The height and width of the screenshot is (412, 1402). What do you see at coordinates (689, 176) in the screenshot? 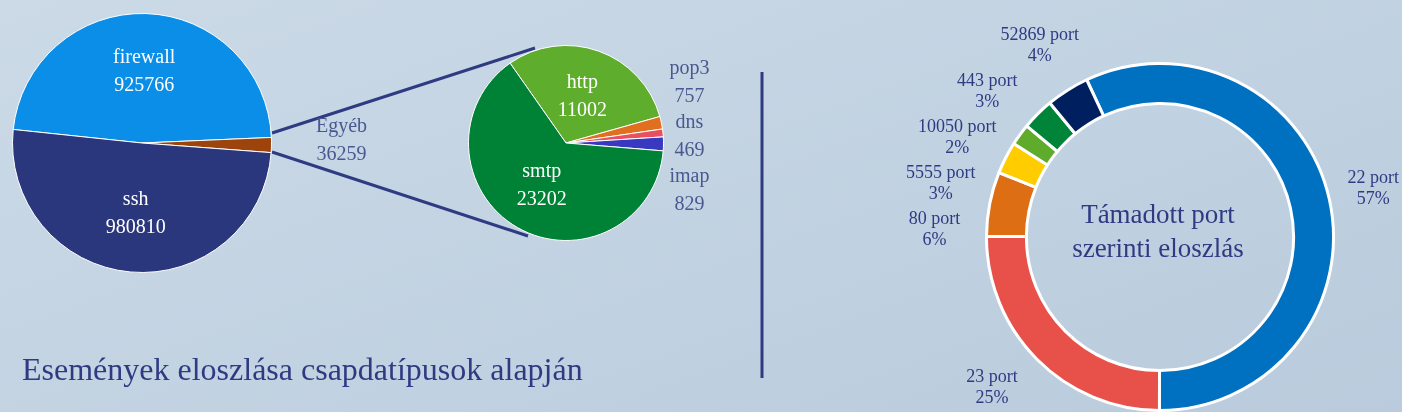
I see `slice-label: imap` at bounding box center [689, 176].